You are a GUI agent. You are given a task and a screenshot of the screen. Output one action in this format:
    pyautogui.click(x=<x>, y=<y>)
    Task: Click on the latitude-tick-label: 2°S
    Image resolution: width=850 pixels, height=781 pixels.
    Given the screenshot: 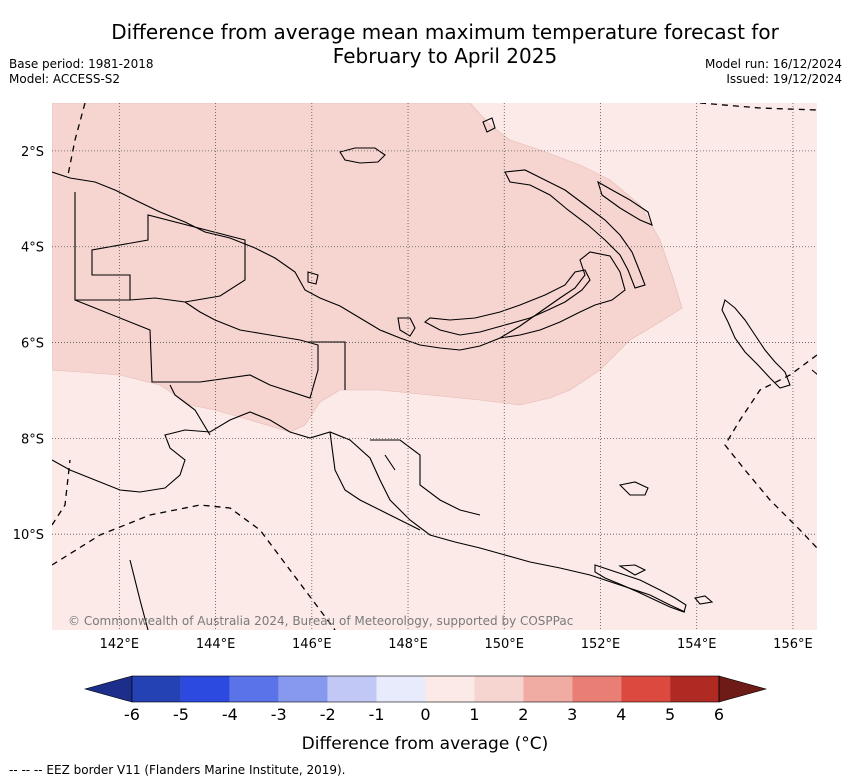 What is the action you would take?
    pyautogui.click(x=32, y=152)
    